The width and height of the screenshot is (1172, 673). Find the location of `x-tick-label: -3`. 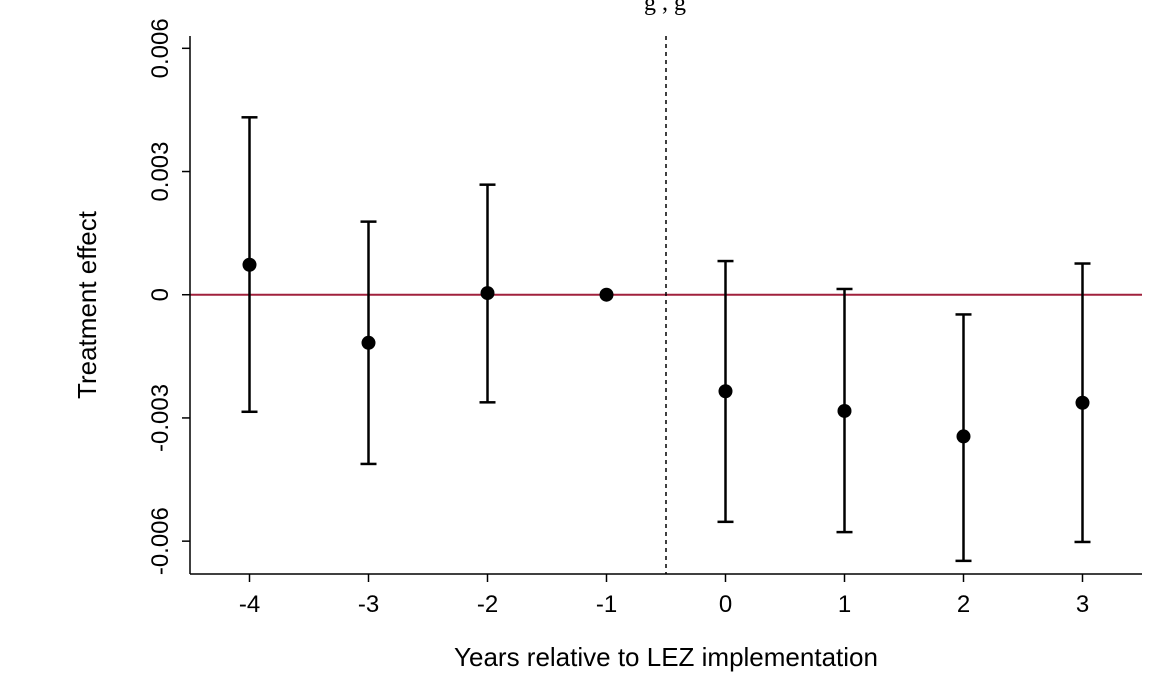

x-tick-label: -3 is located at coordinates (368, 604).